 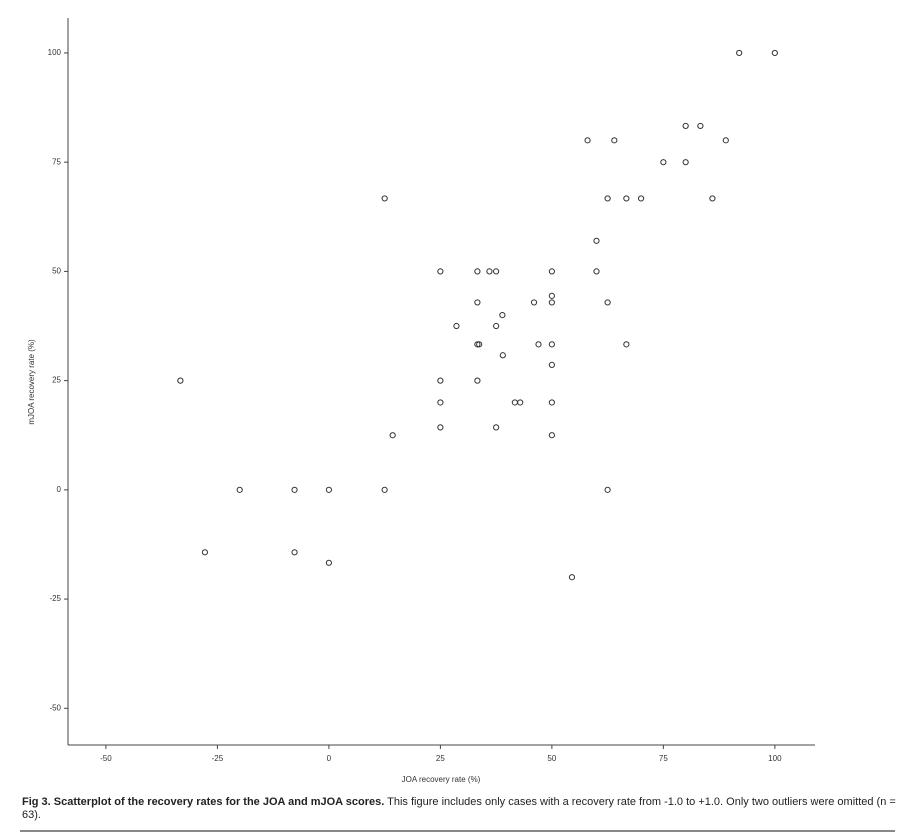 I want to click on y-tick-label: 100, so click(x=55, y=52).